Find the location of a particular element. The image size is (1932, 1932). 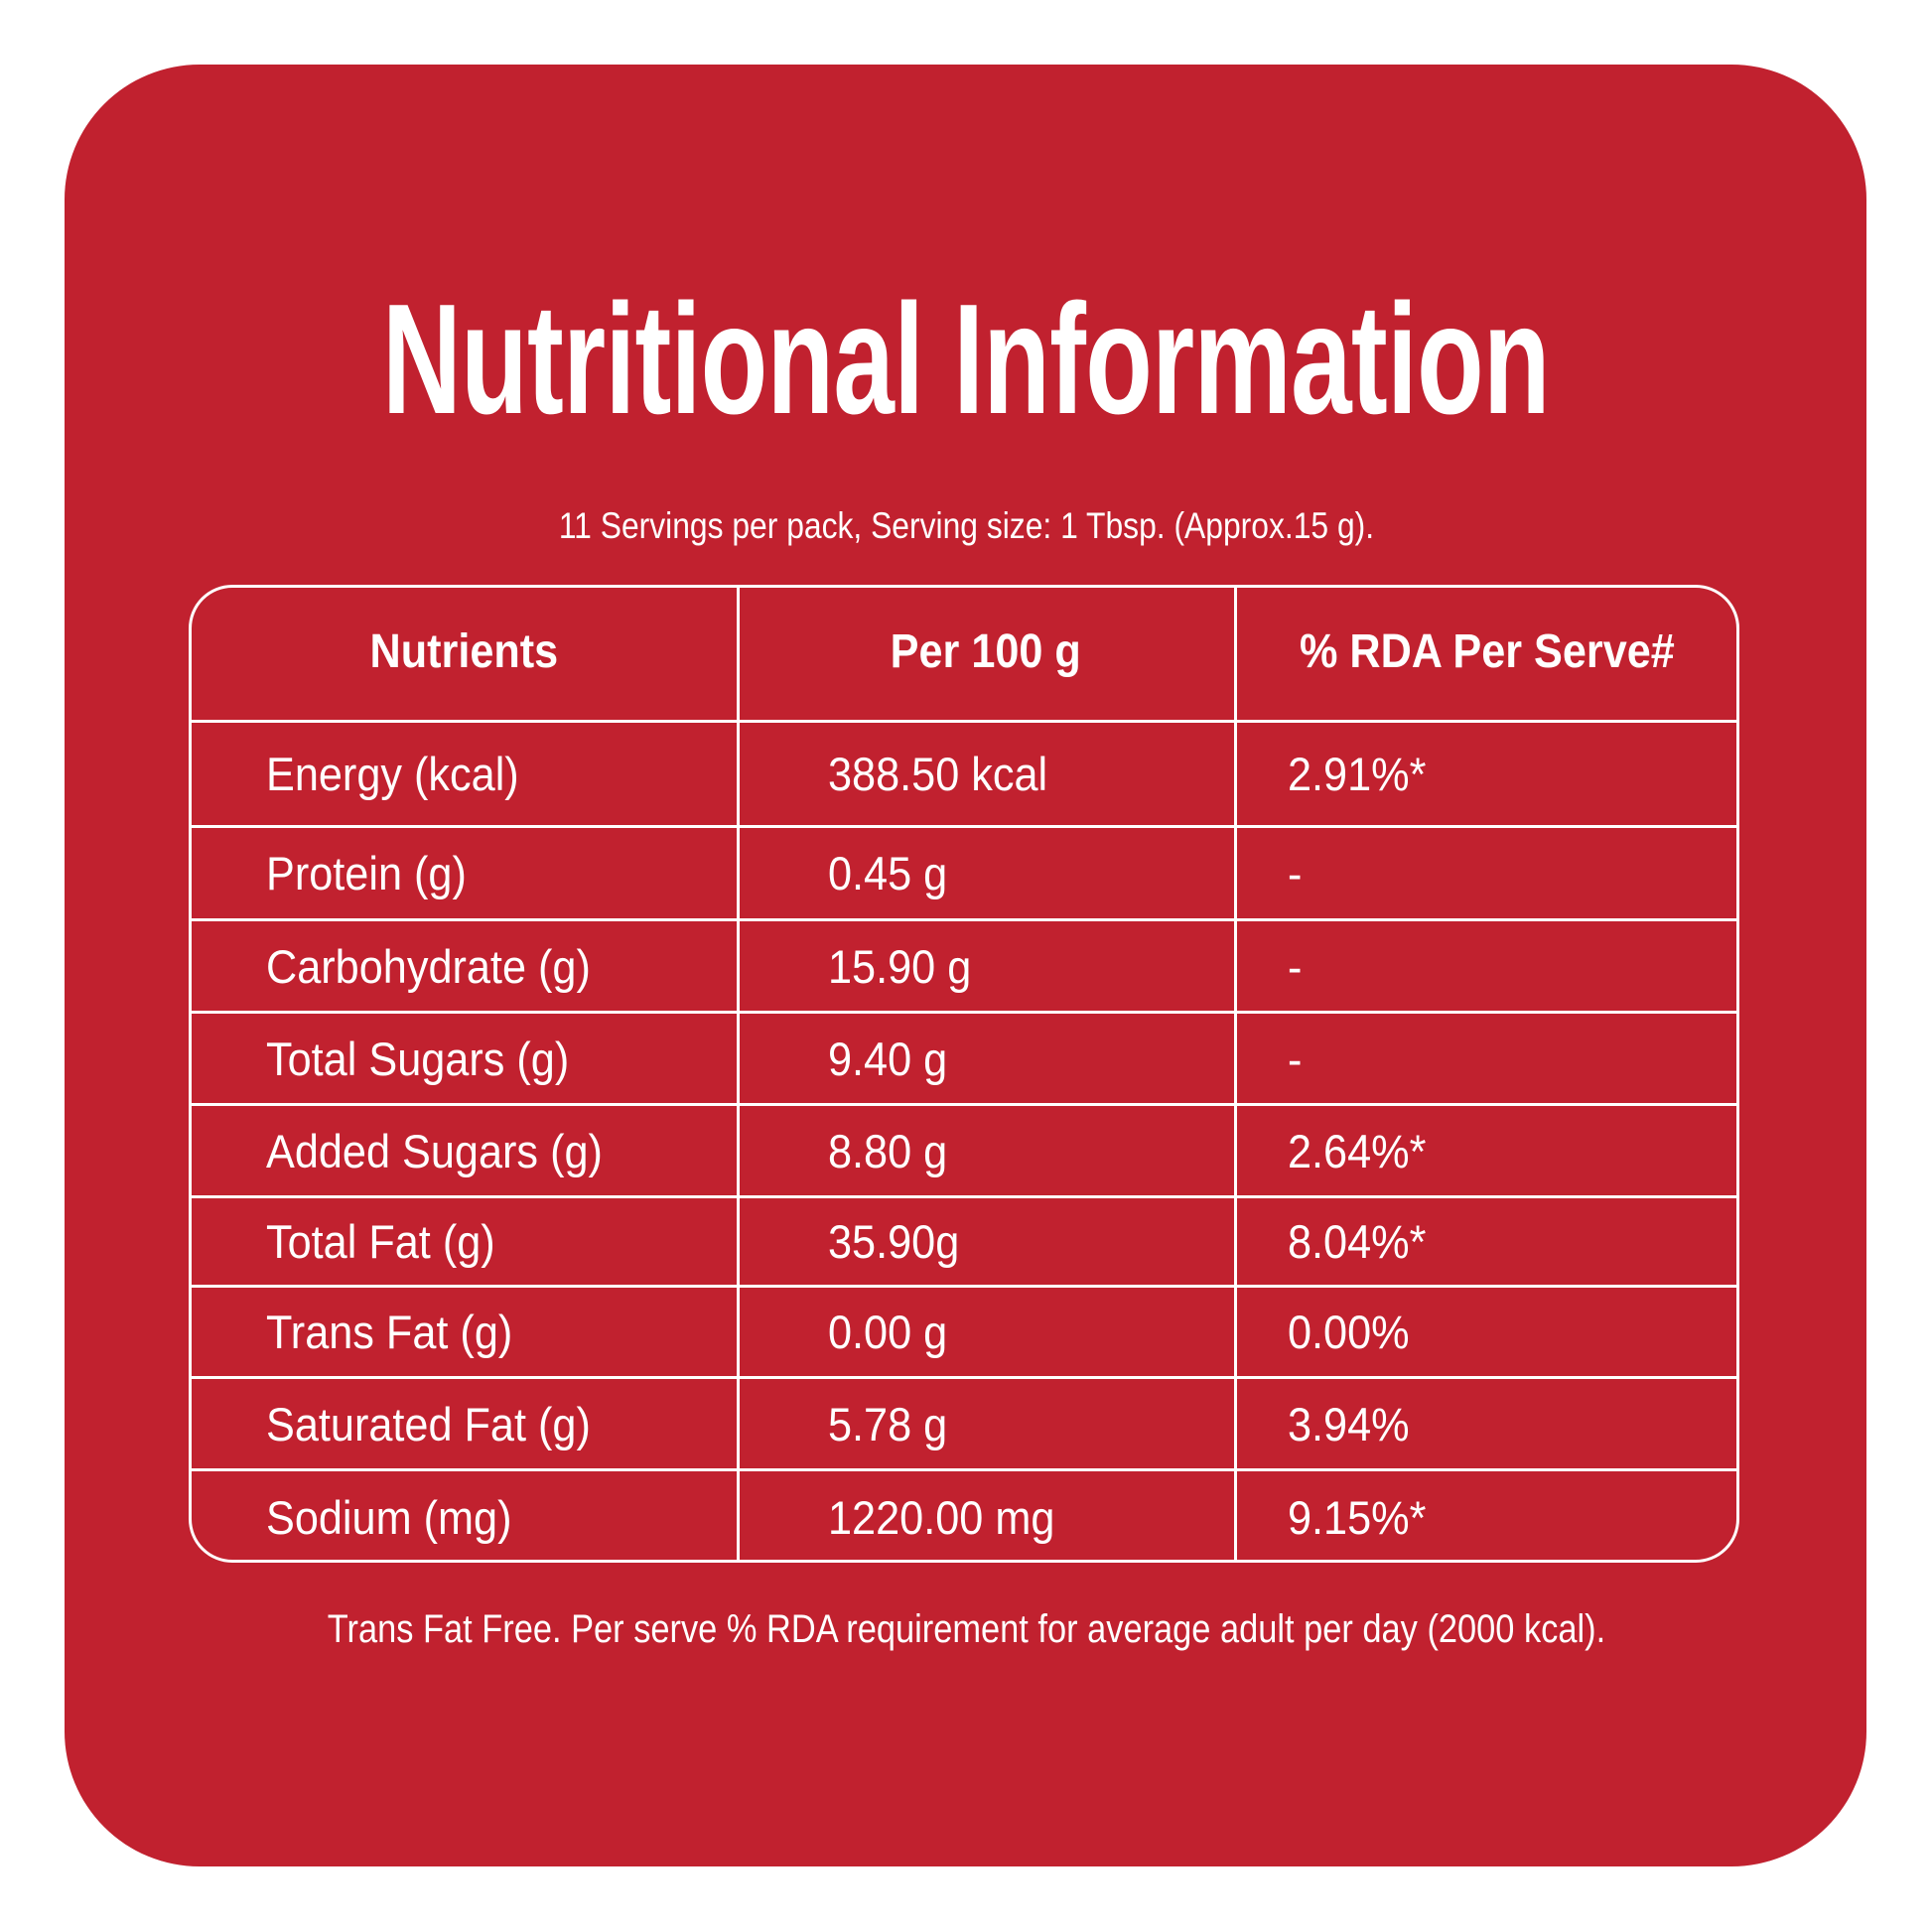

per-100g-value: 8.80 g is located at coordinates (893, 1151).